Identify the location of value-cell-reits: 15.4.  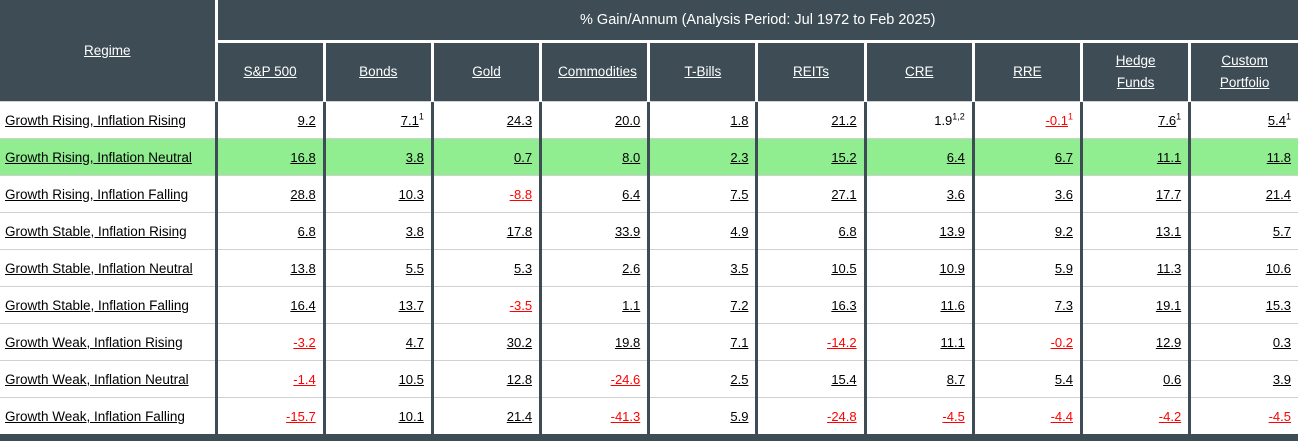
(810, 379).